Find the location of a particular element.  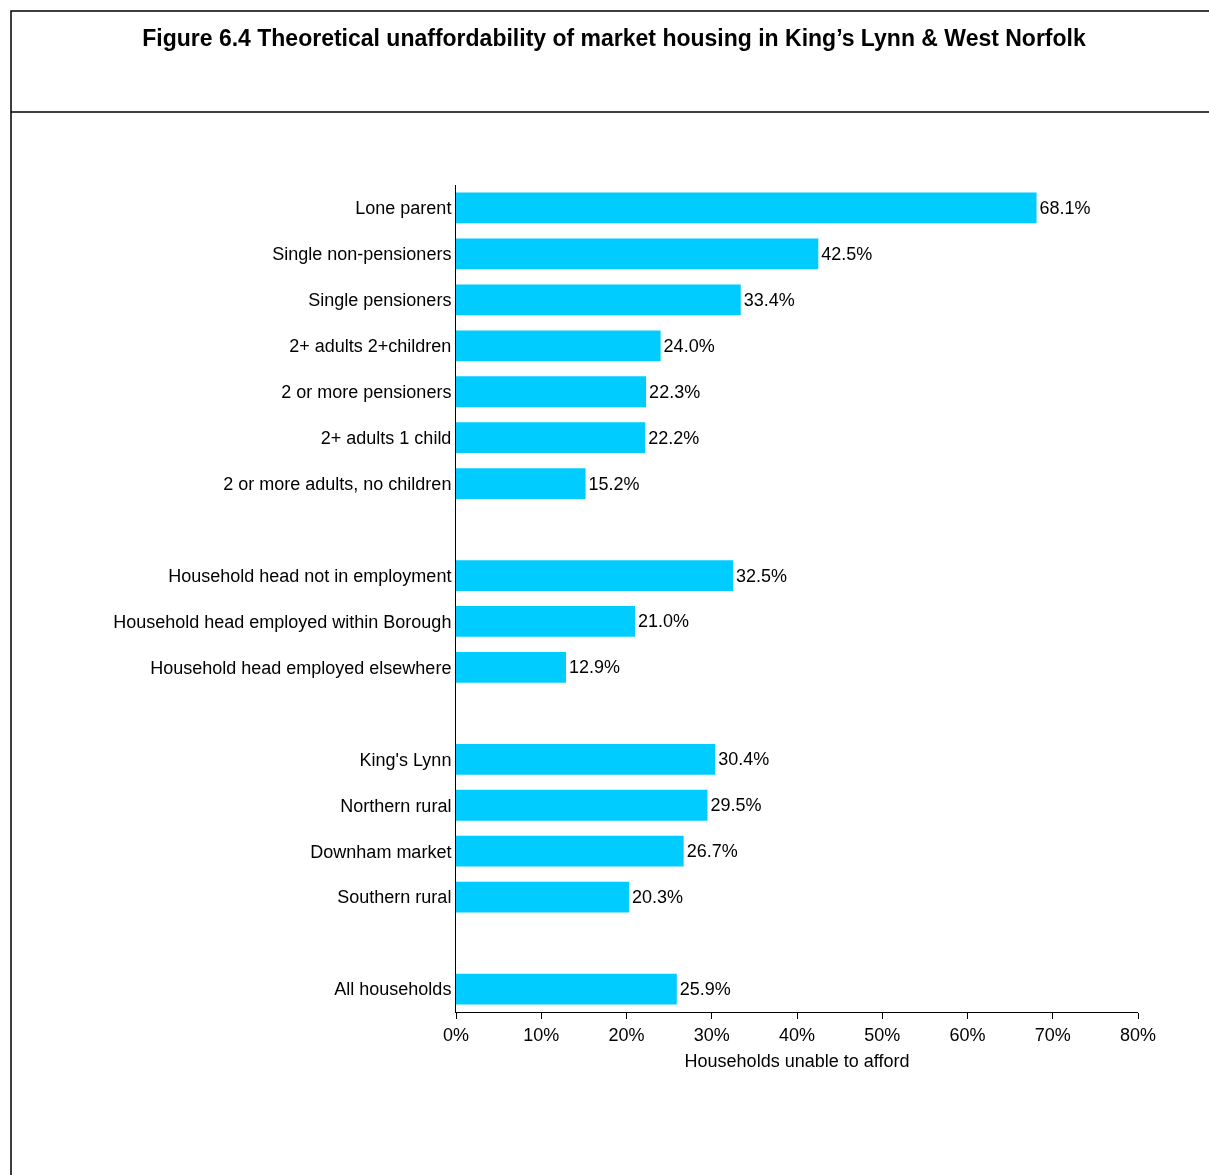

y-tick-label: All households is located at coordinates (393, 989).